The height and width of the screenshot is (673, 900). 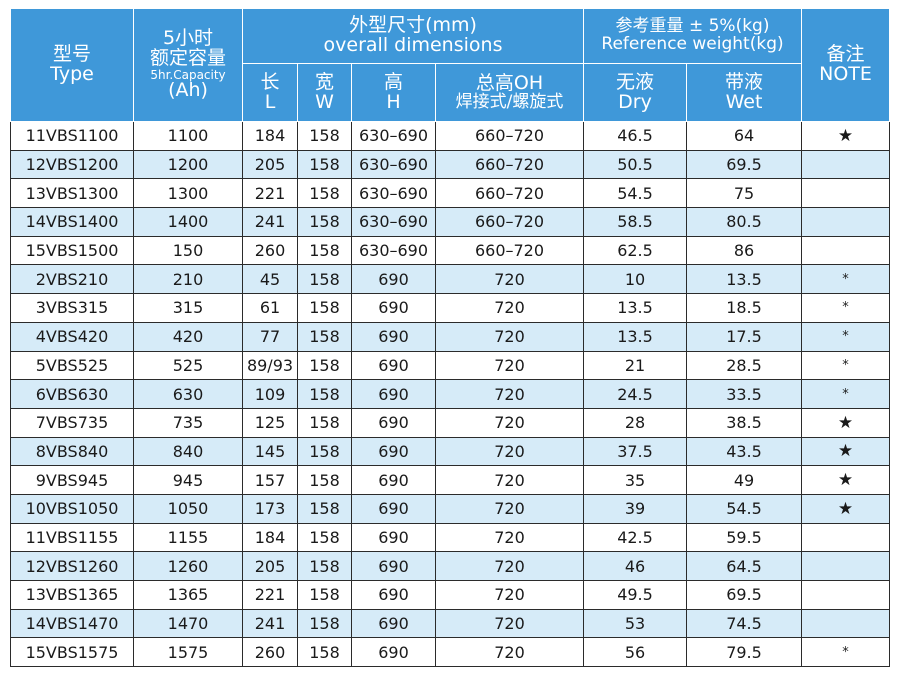 I want to click on type-cell: 13VBS1300, so click(x=72, y=193).